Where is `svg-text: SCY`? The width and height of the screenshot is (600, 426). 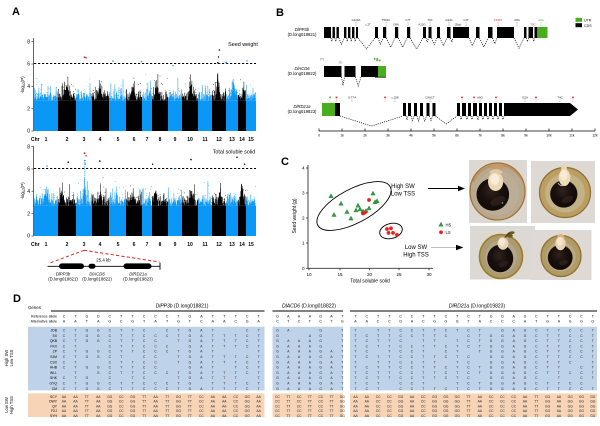 svg-text: SCY is located at coordinates (54, 397).